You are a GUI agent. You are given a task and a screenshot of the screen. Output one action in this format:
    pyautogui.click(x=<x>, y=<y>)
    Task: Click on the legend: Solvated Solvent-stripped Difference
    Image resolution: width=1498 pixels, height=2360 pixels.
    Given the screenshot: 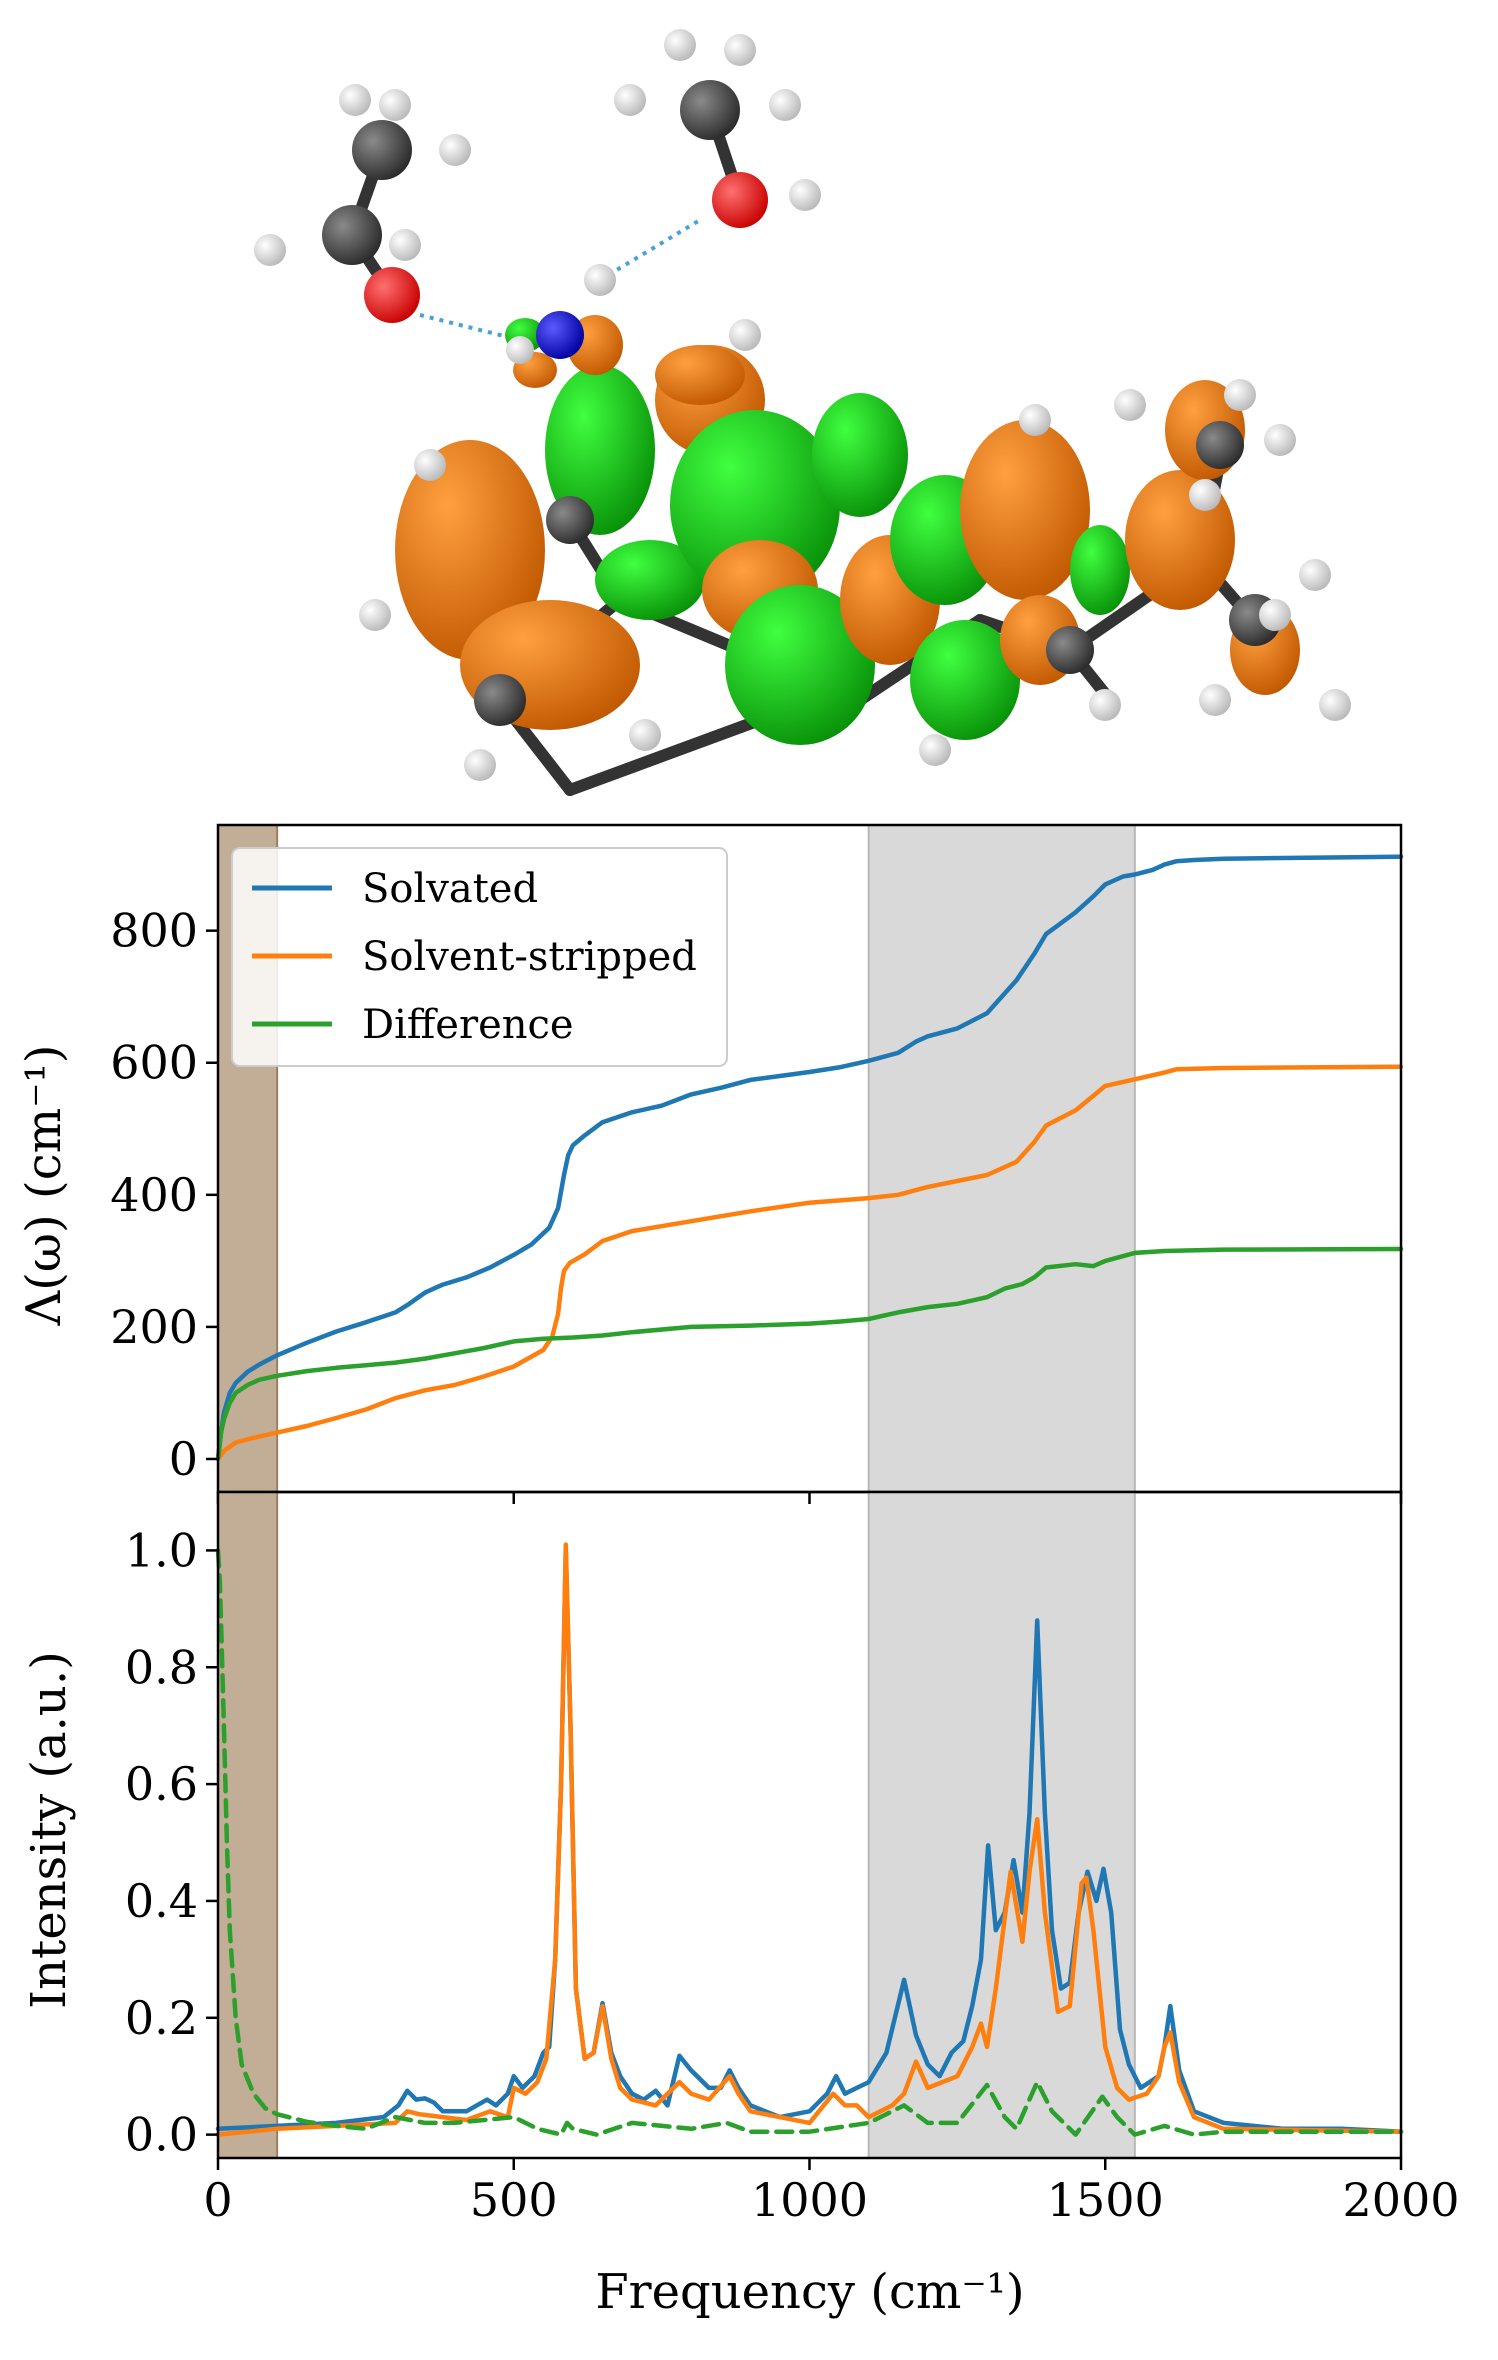 What is the action you would take?
    pyautogui.click(x=479, y=957)
    